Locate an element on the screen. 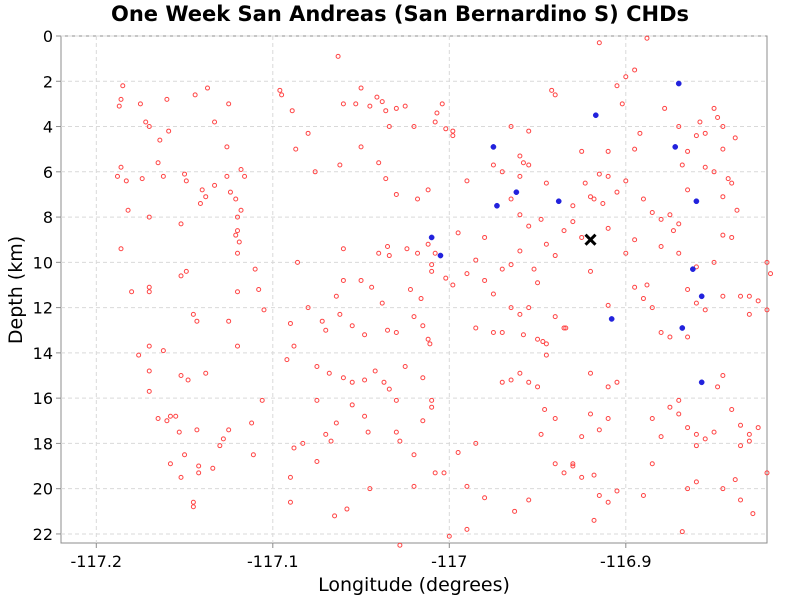  x-tick-label: -117 is located at coordinates (449, 561).